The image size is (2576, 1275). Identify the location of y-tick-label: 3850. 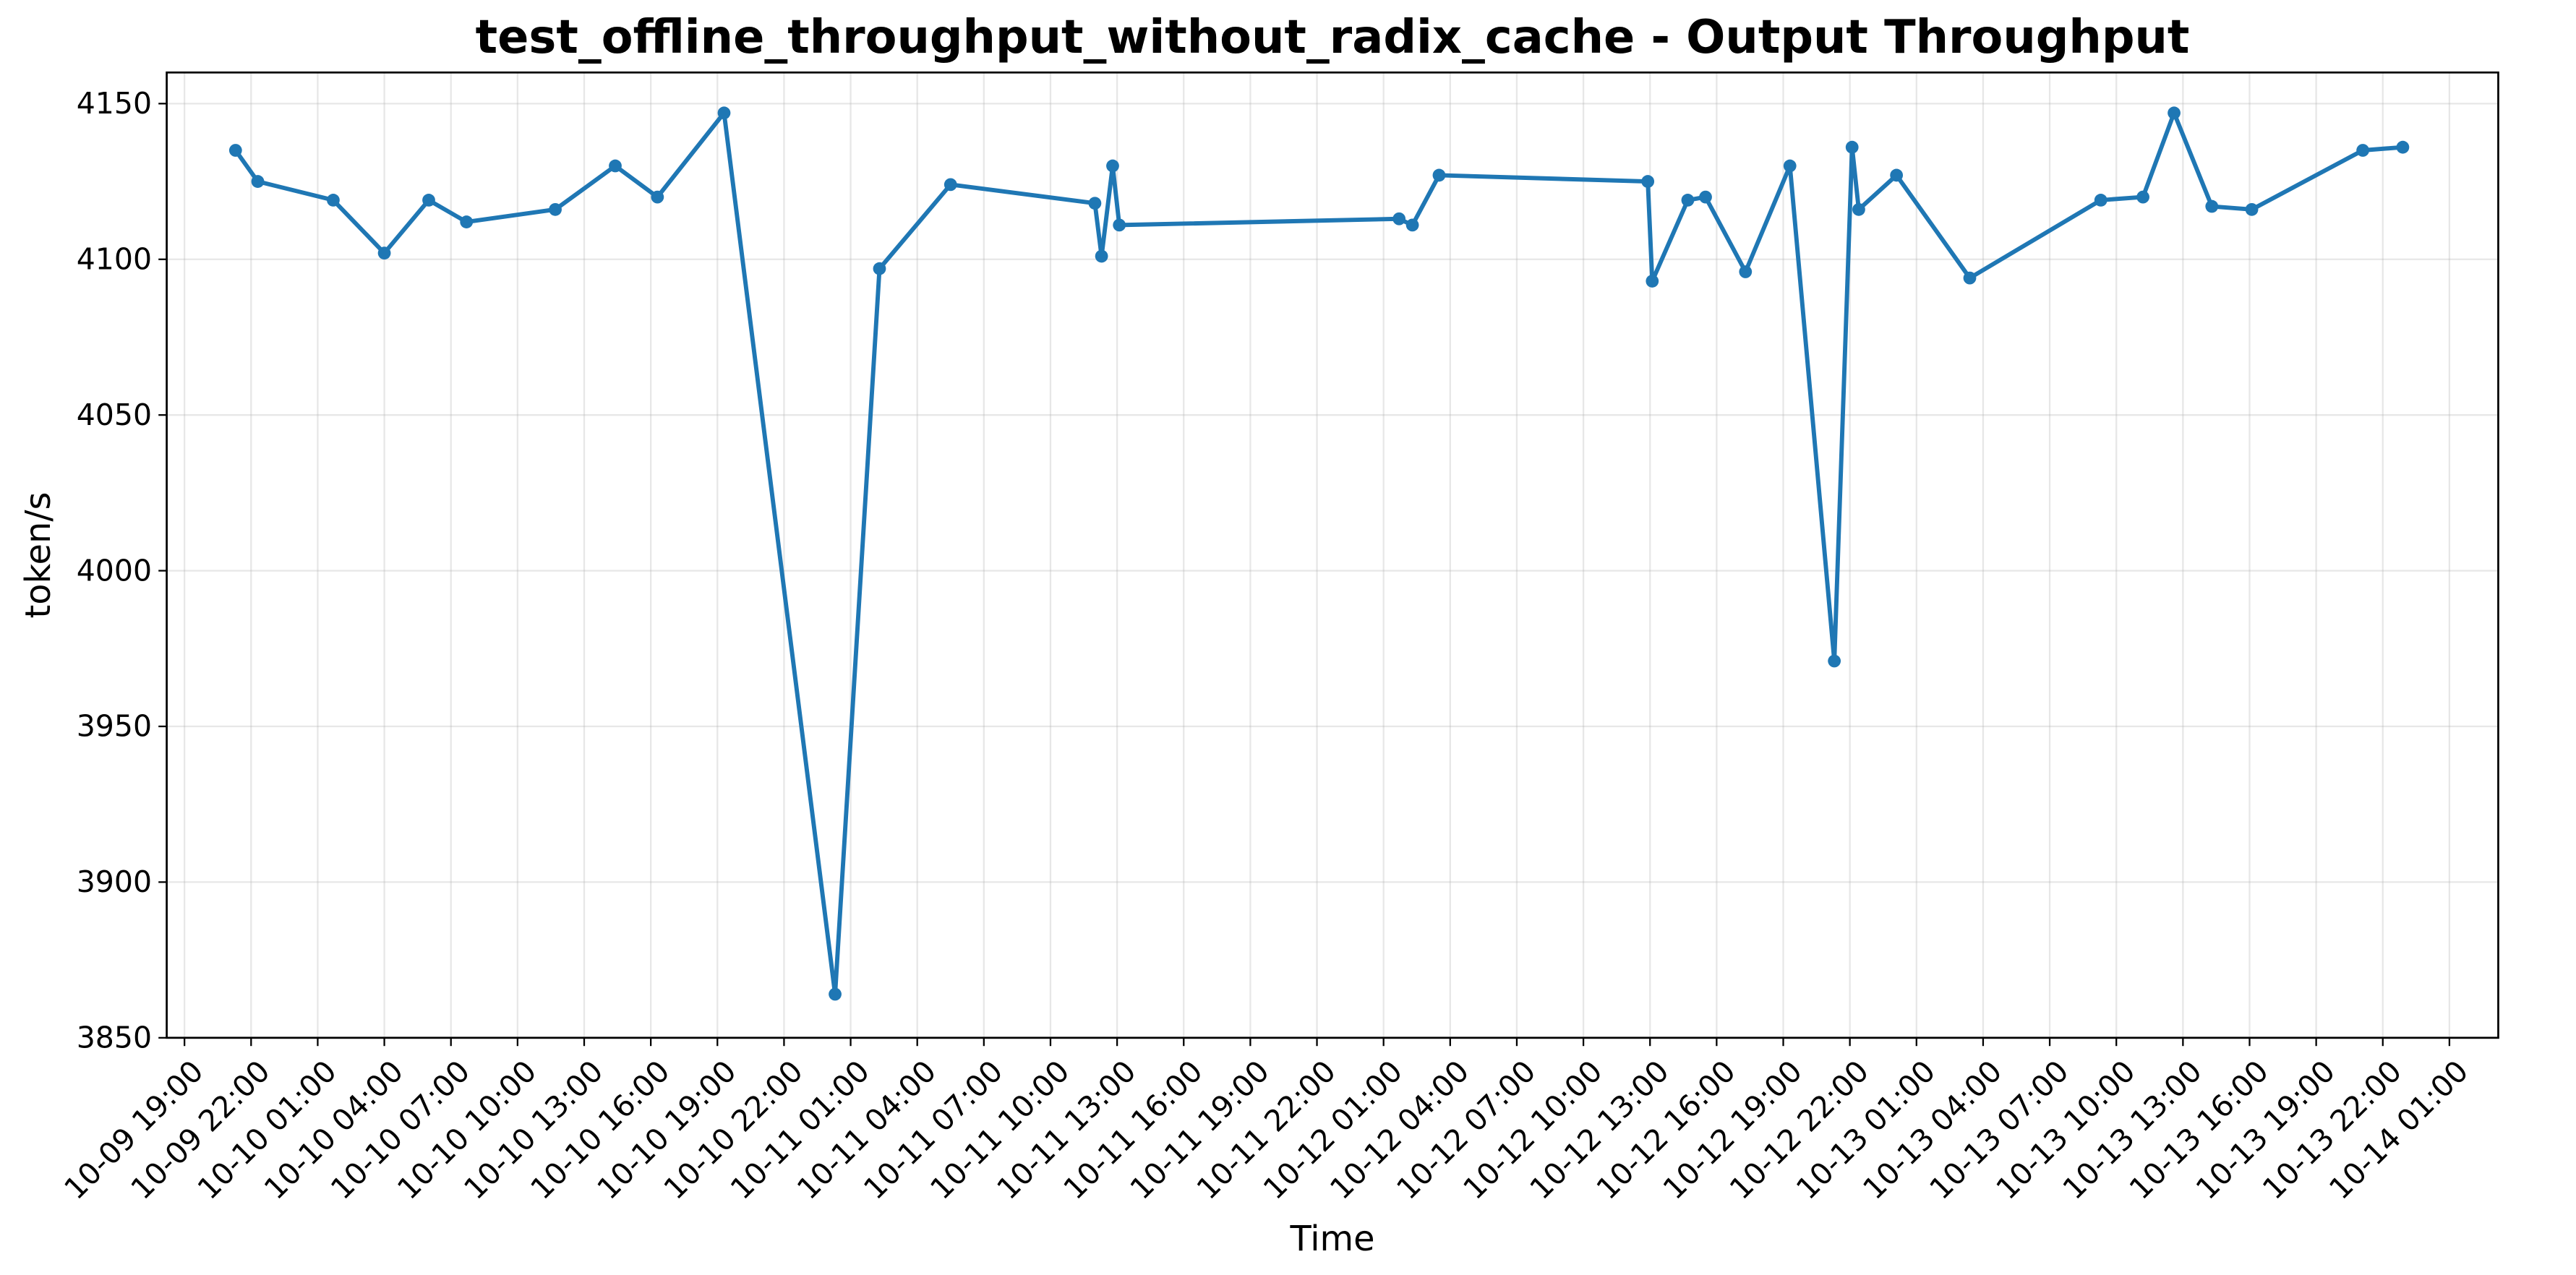
(114, 1037).